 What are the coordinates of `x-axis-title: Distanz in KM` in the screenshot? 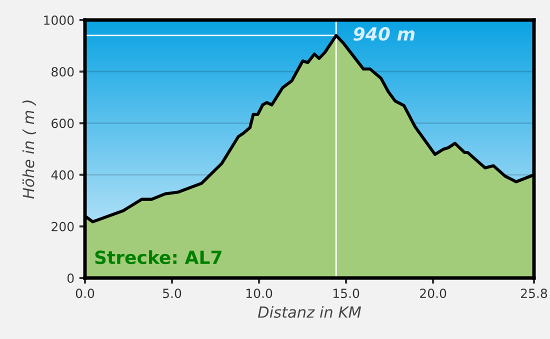 It's located at (310, 312).